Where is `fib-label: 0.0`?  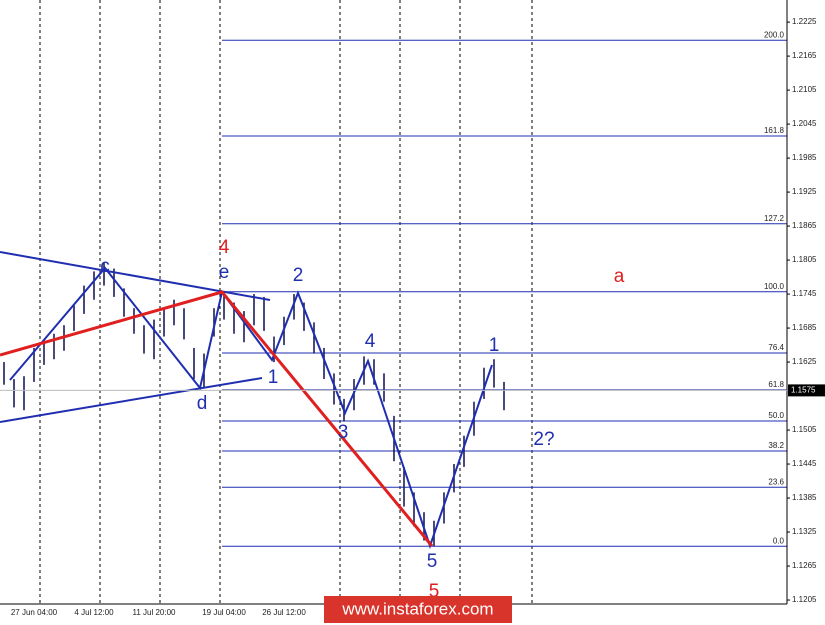 fib-label: 0.0 is located at coordinates (779, 540).